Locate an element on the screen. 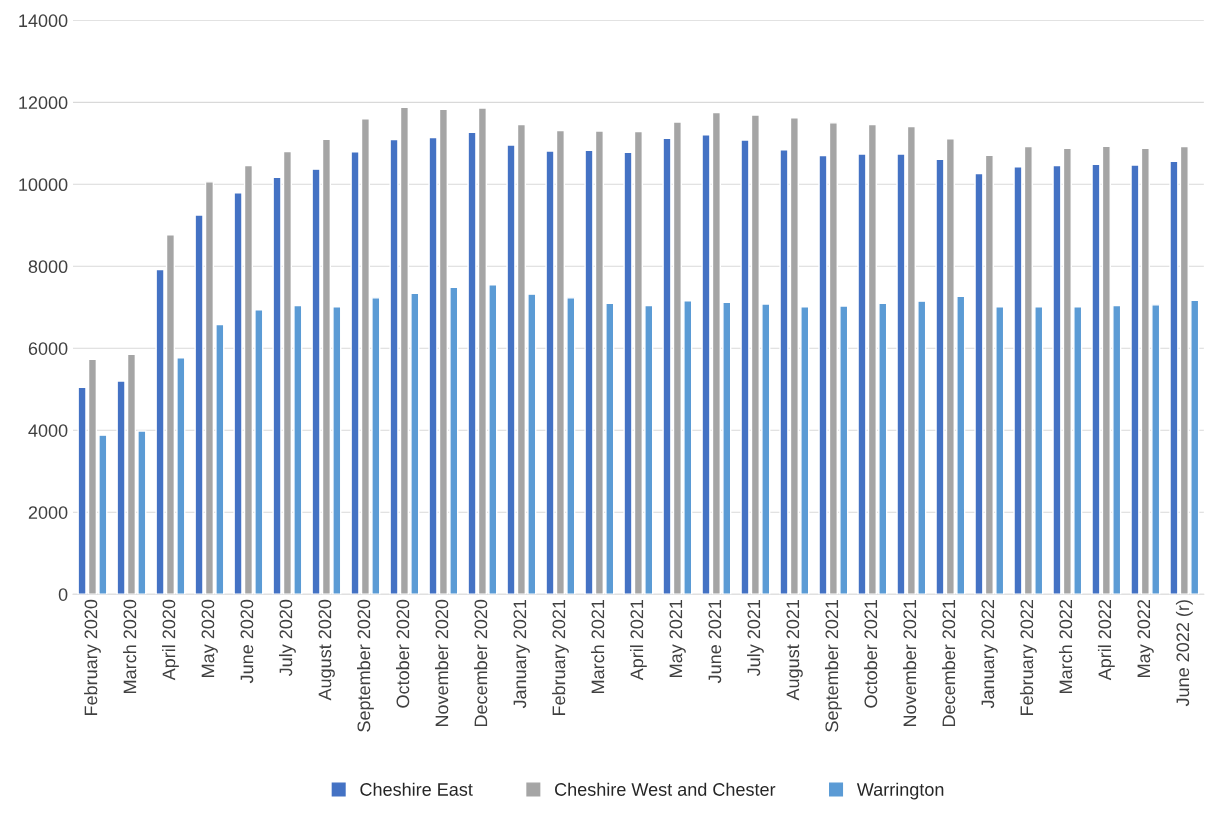  x-tick-label: September 2021 is located at coordinates (833, 665).